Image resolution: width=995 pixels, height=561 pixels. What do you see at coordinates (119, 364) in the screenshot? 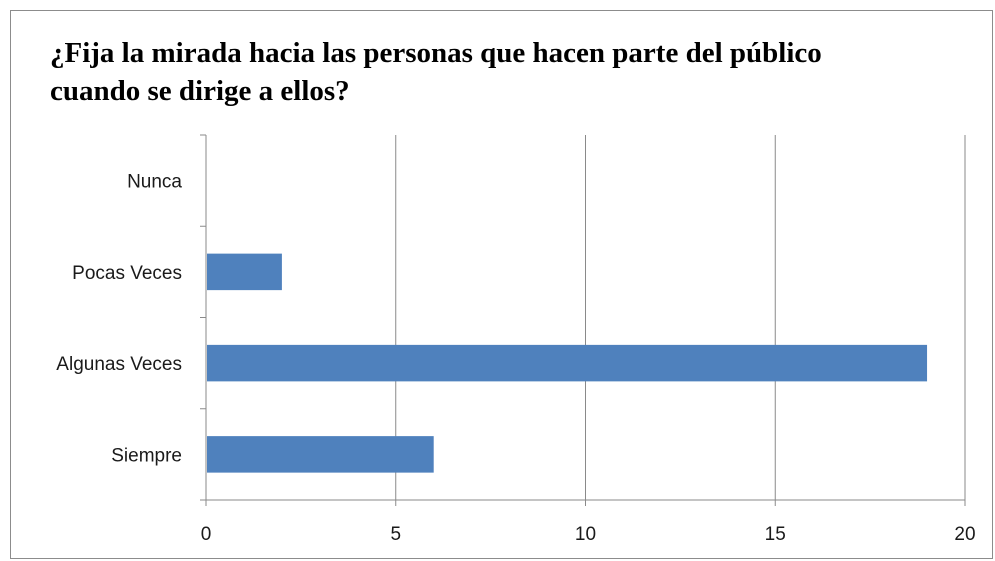
I see `category-label: Algunas Veces` at bounding box center [119, 364].